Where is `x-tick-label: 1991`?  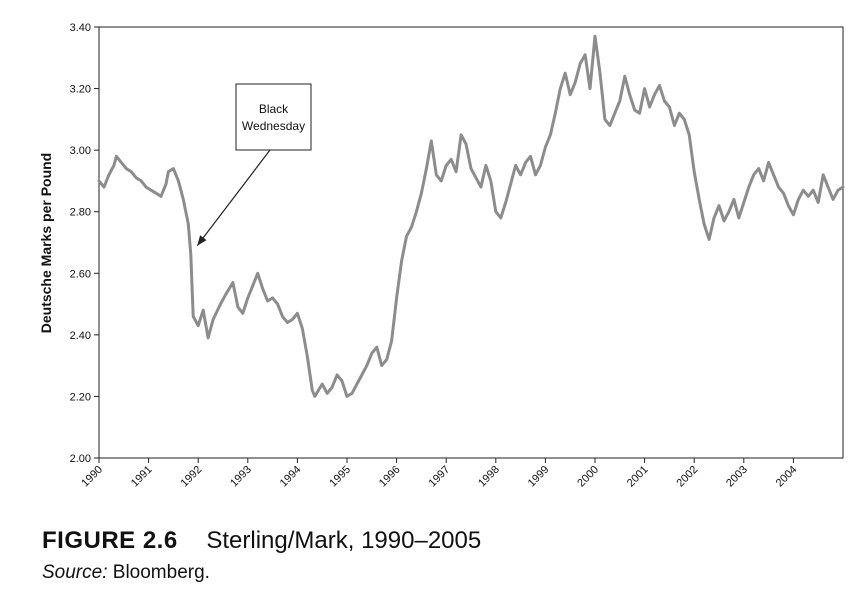
x-tick-label: 1991 is located at coordinates (142, 477).